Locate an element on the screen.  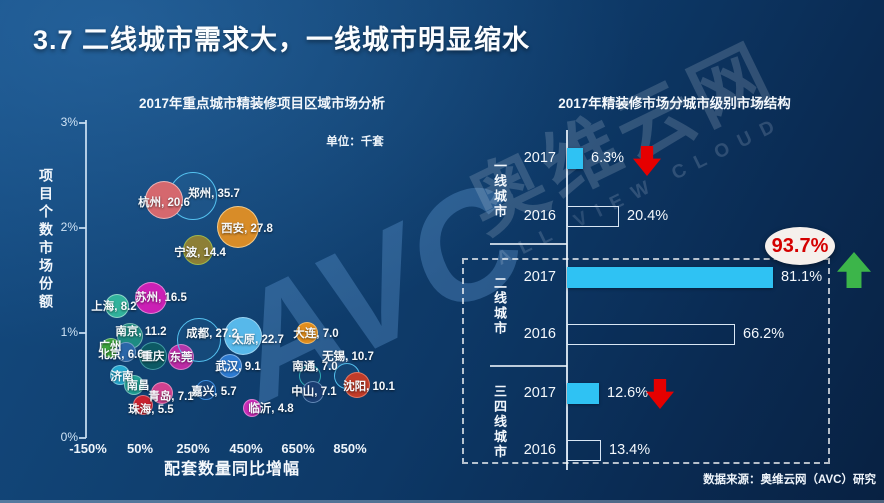
bubble-label-西安: 西安, 27.8 is located at coordinates (247, 229).